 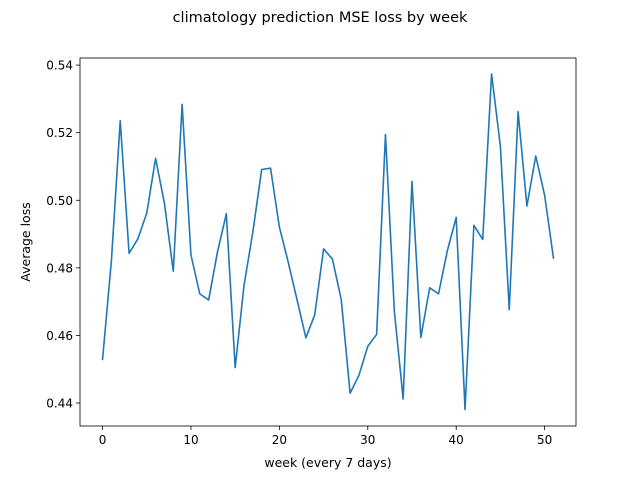 I want to click on y-tick-label: 0.50, so click(x=59, y=201).